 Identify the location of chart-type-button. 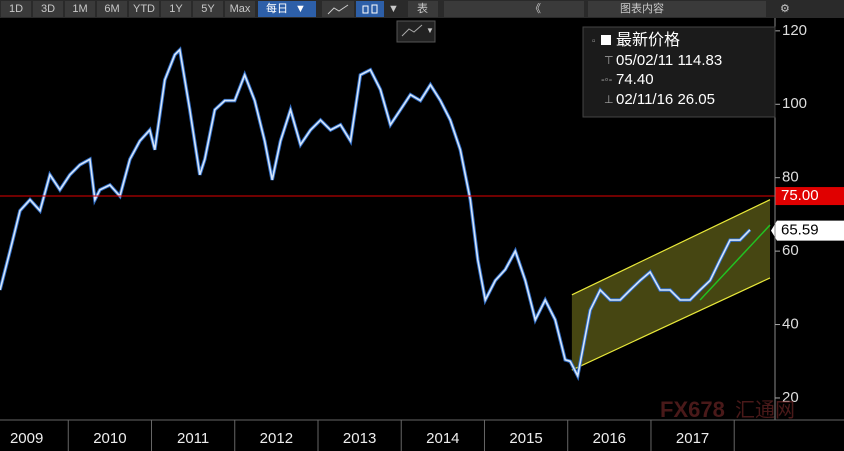
(416, 31).